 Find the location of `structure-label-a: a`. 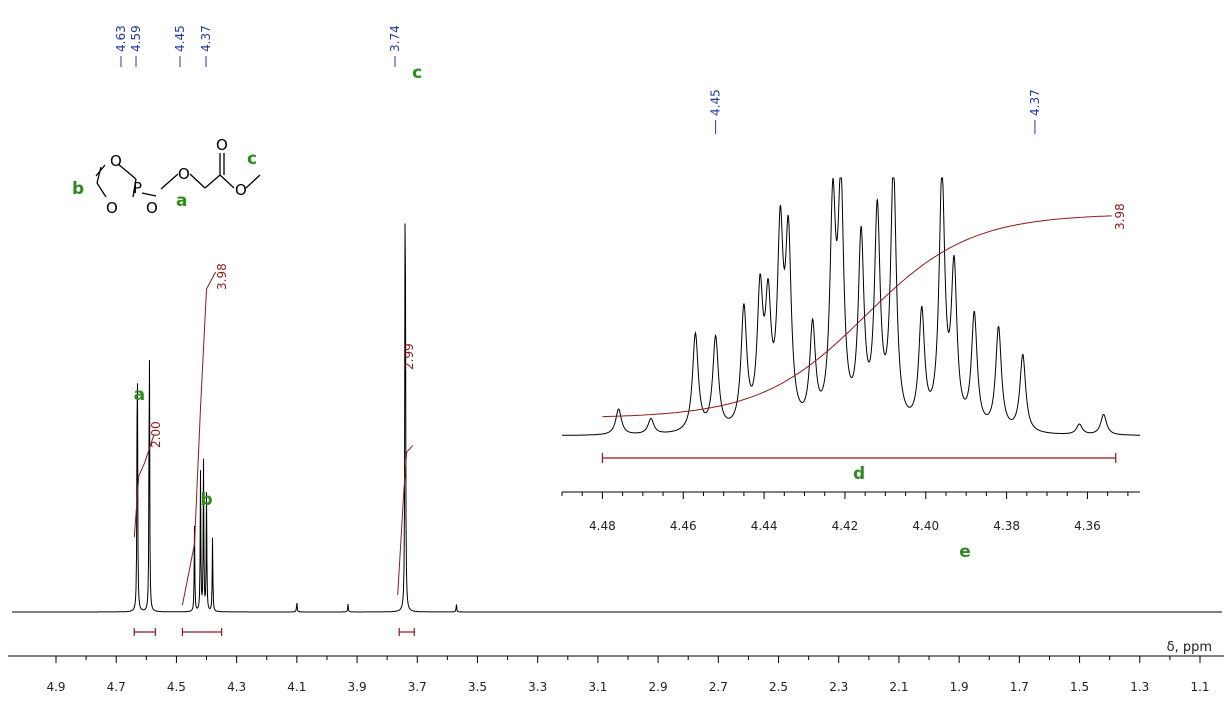

structure-label-a: a is located at coordinates (181, 201).